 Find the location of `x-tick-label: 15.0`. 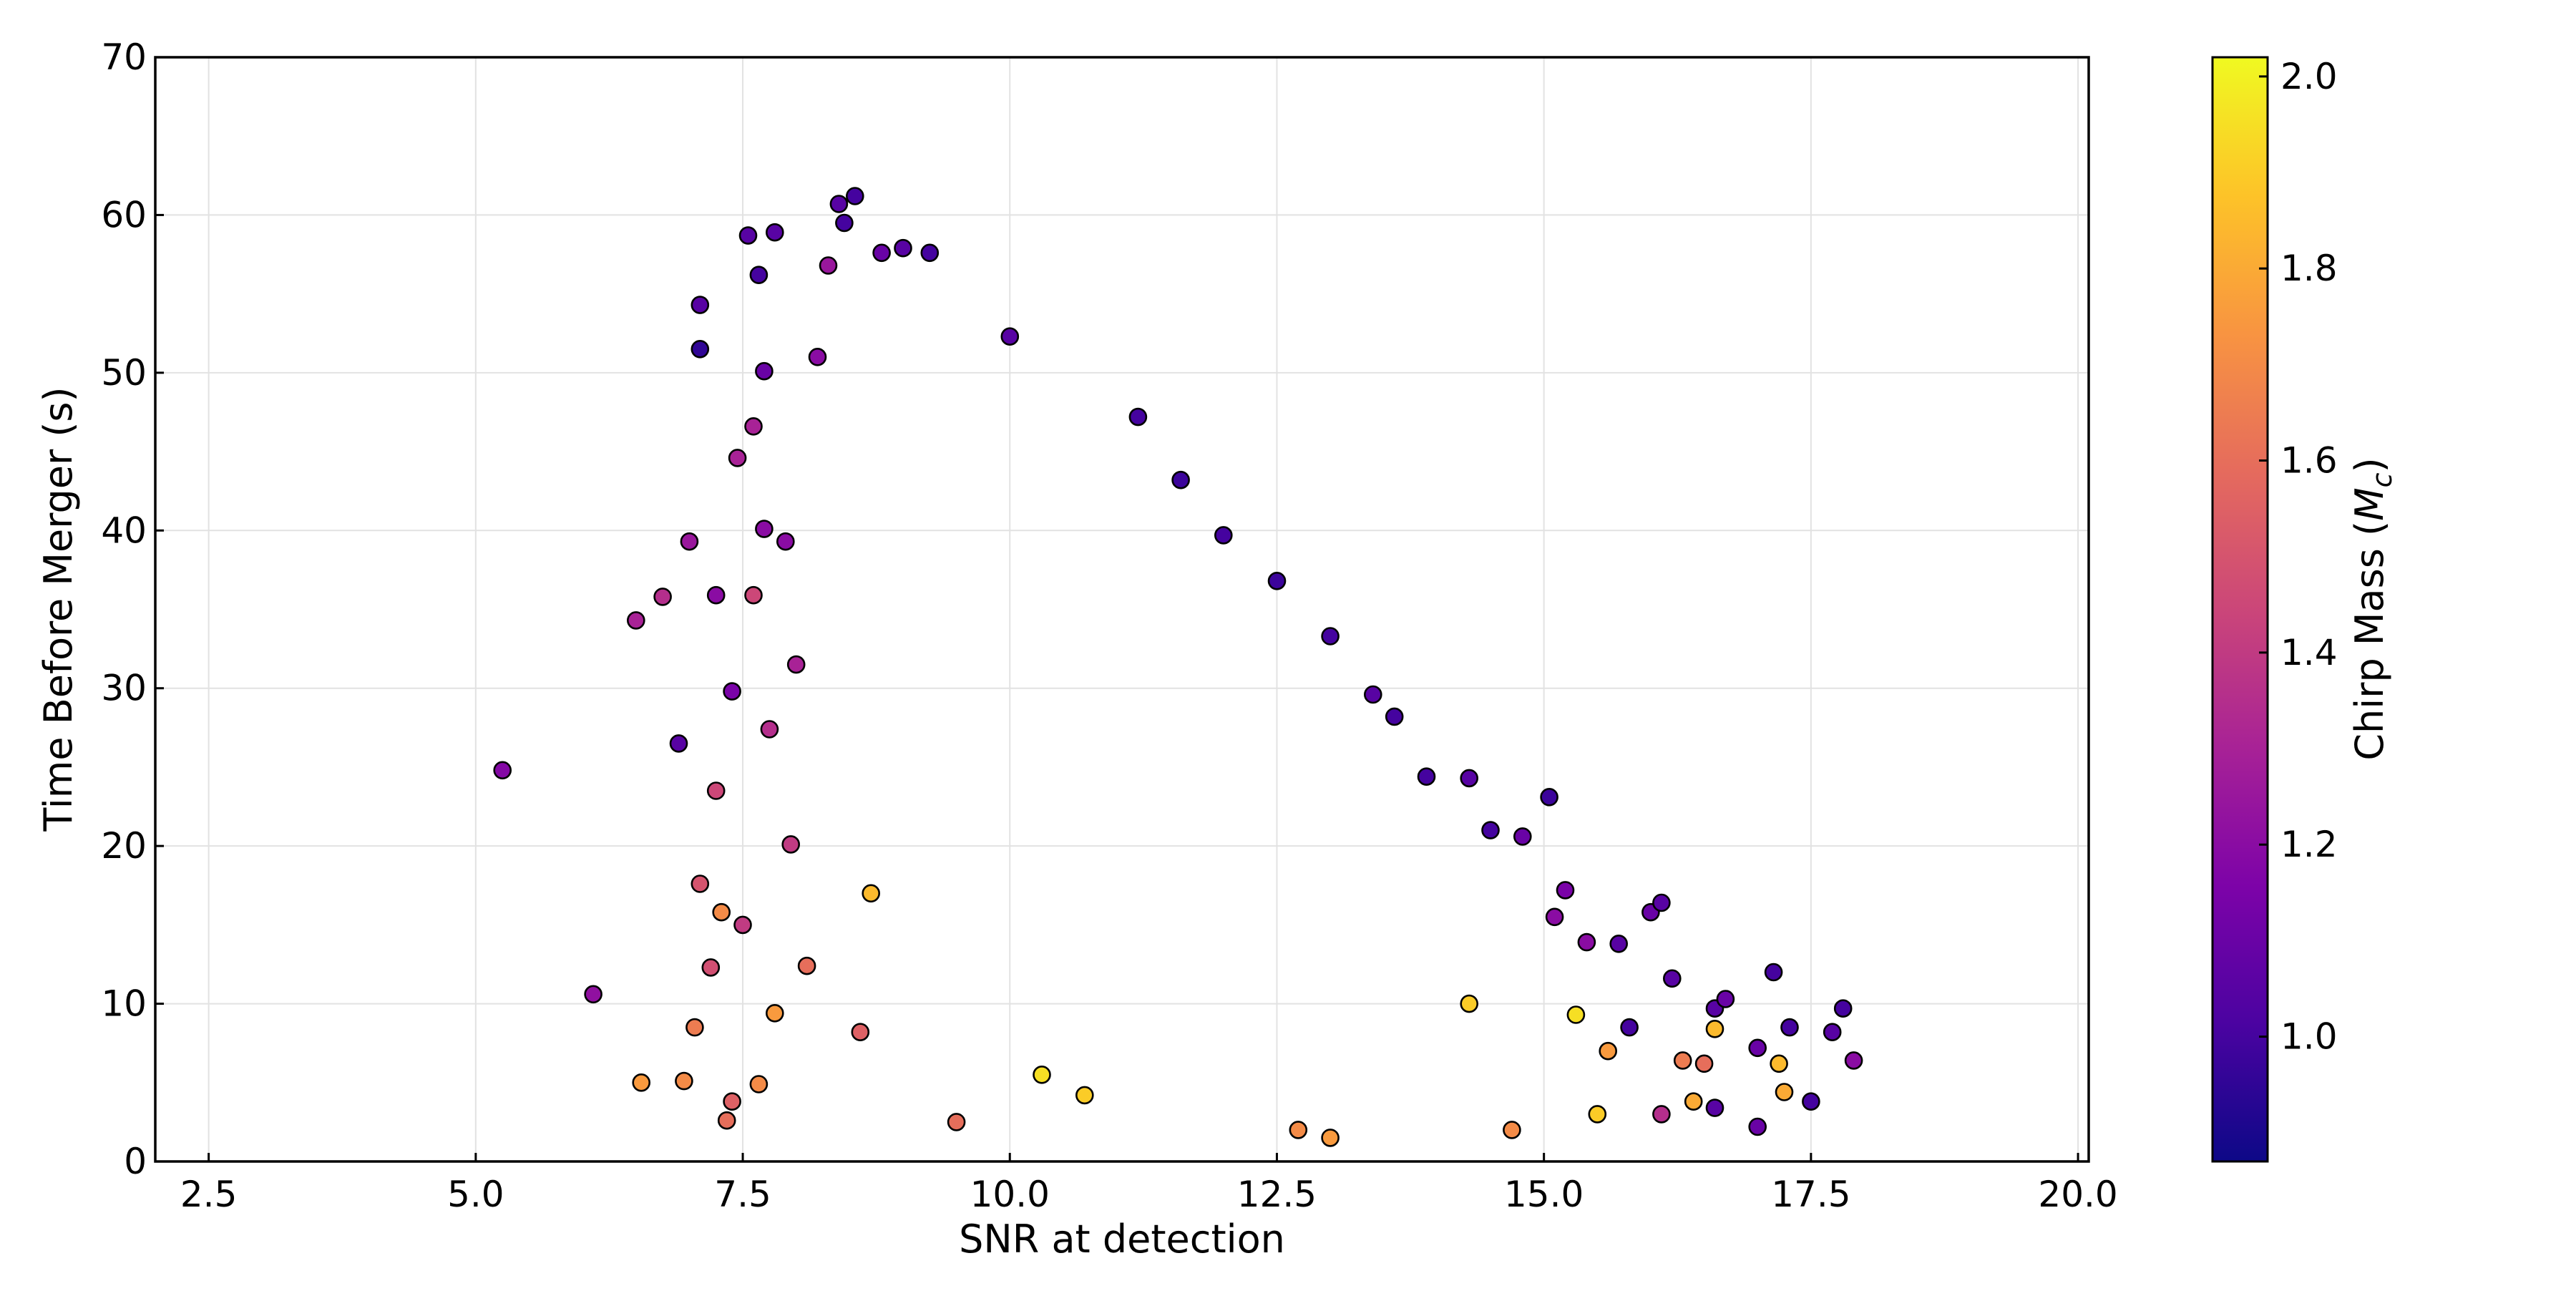

x-tick-label: 15.0 is located at coordinates (1544, 1194).